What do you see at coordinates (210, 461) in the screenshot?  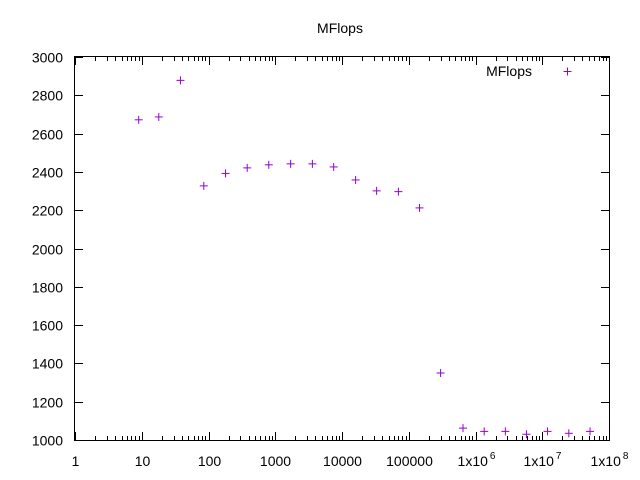 I see `x-tick-label: 100` at bounding box center [210, 461].